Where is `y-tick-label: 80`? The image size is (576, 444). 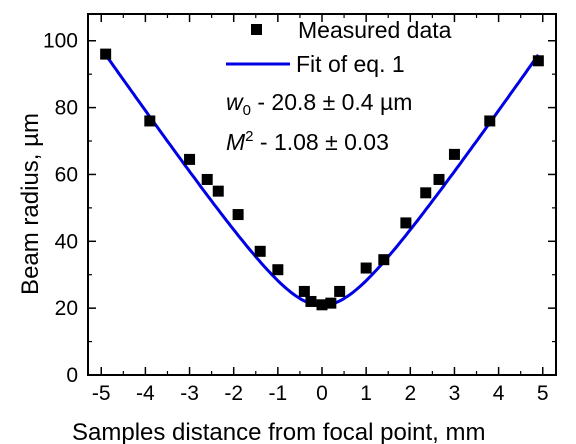
y-tick-label: 80 is located at coordinates (66, 108).